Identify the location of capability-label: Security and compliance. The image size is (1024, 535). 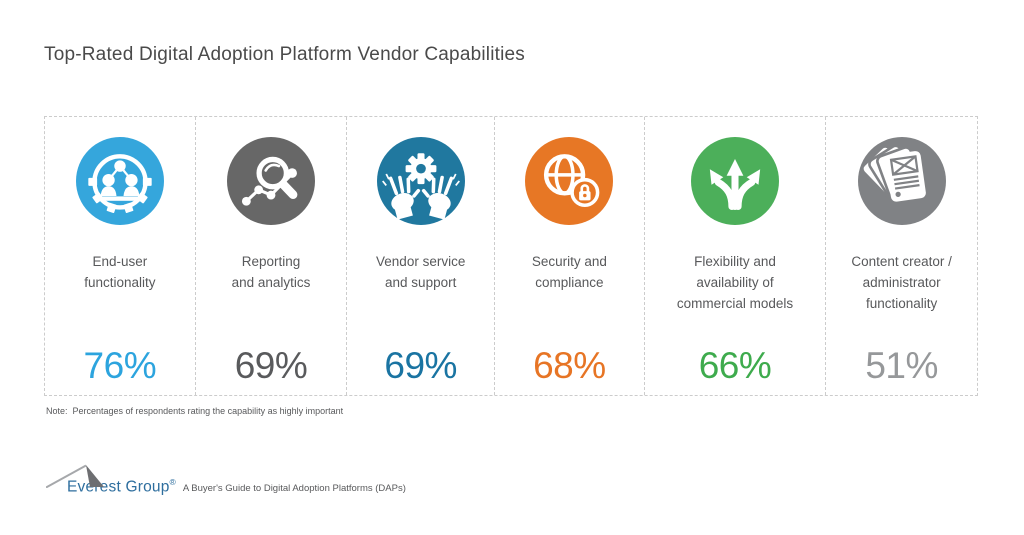
(569, 272).